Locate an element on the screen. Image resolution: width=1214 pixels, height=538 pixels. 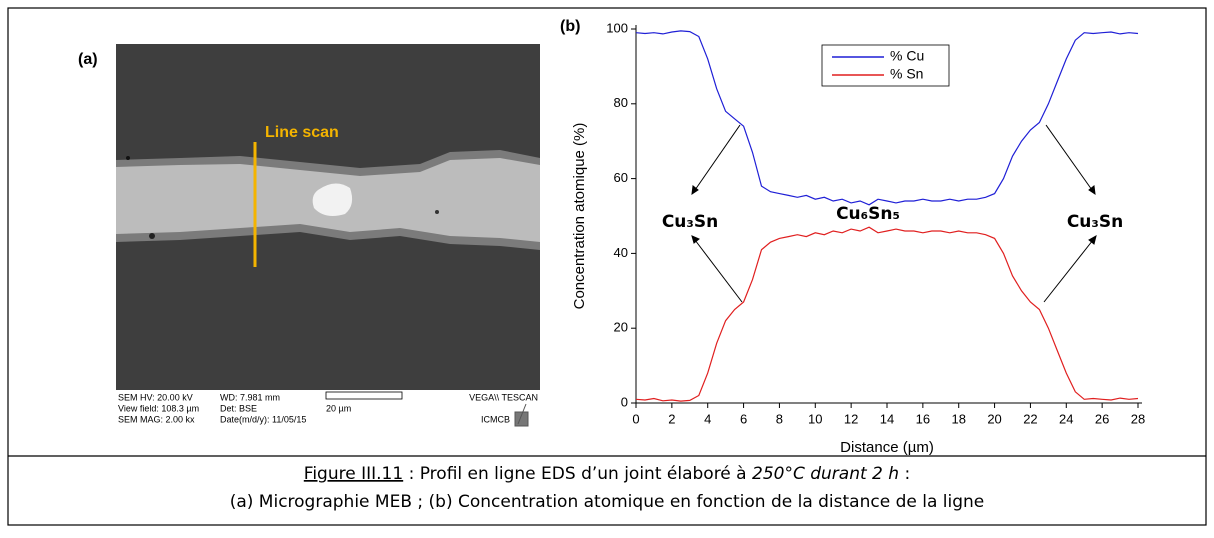
panel-label: (b) is located at coordinates (570, 26).